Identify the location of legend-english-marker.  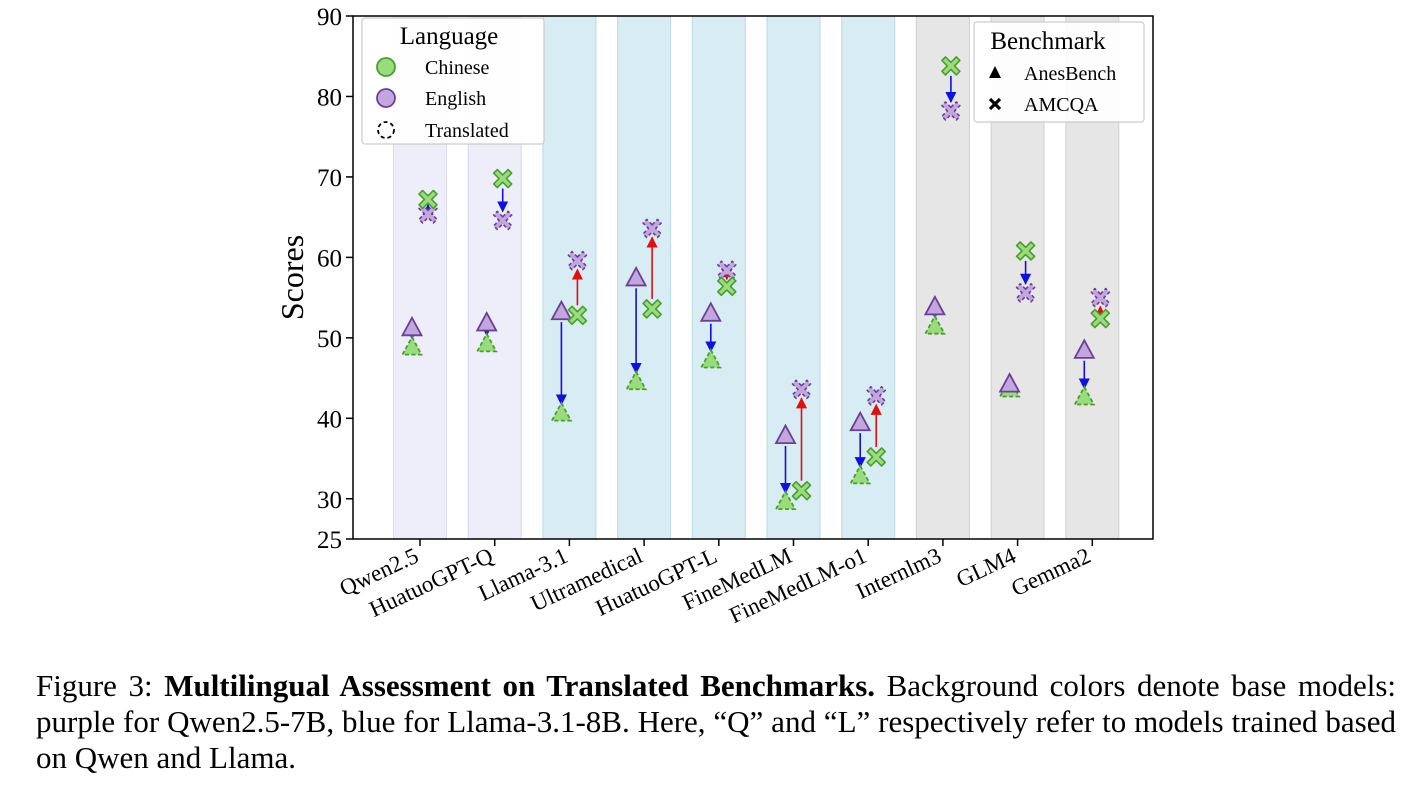
(386, 98).